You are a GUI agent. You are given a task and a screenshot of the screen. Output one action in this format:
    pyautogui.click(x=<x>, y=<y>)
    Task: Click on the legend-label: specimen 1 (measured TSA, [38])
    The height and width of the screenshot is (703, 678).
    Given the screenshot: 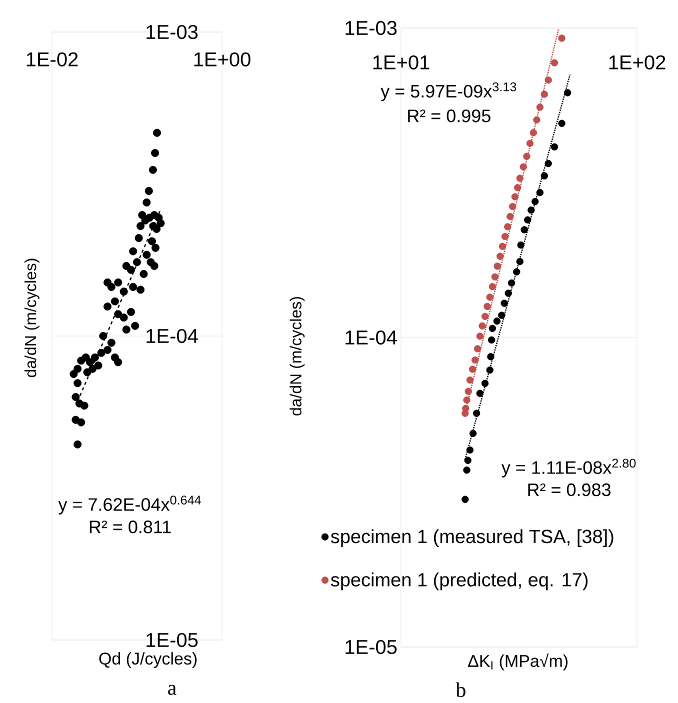 What is the action you would take?
    pyautogui.click(x=472, y=538)
    